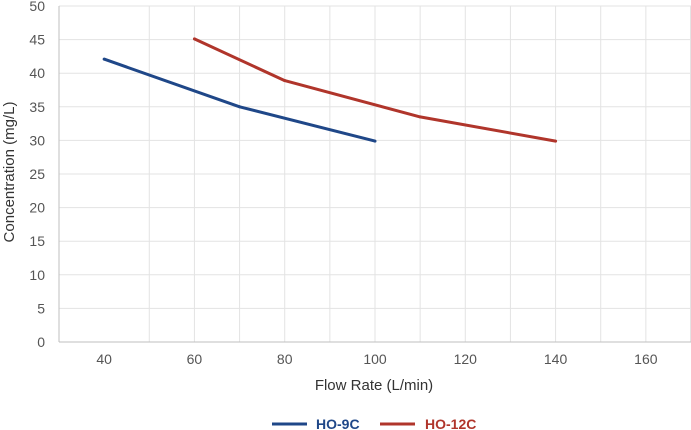 The height and width of the screenshot is (430, 691). What do you see at coordinates (9, 172) in the screenshot?
I see `y-axis-label: Concentration (mg/L)` at bounding box center [9, 172].